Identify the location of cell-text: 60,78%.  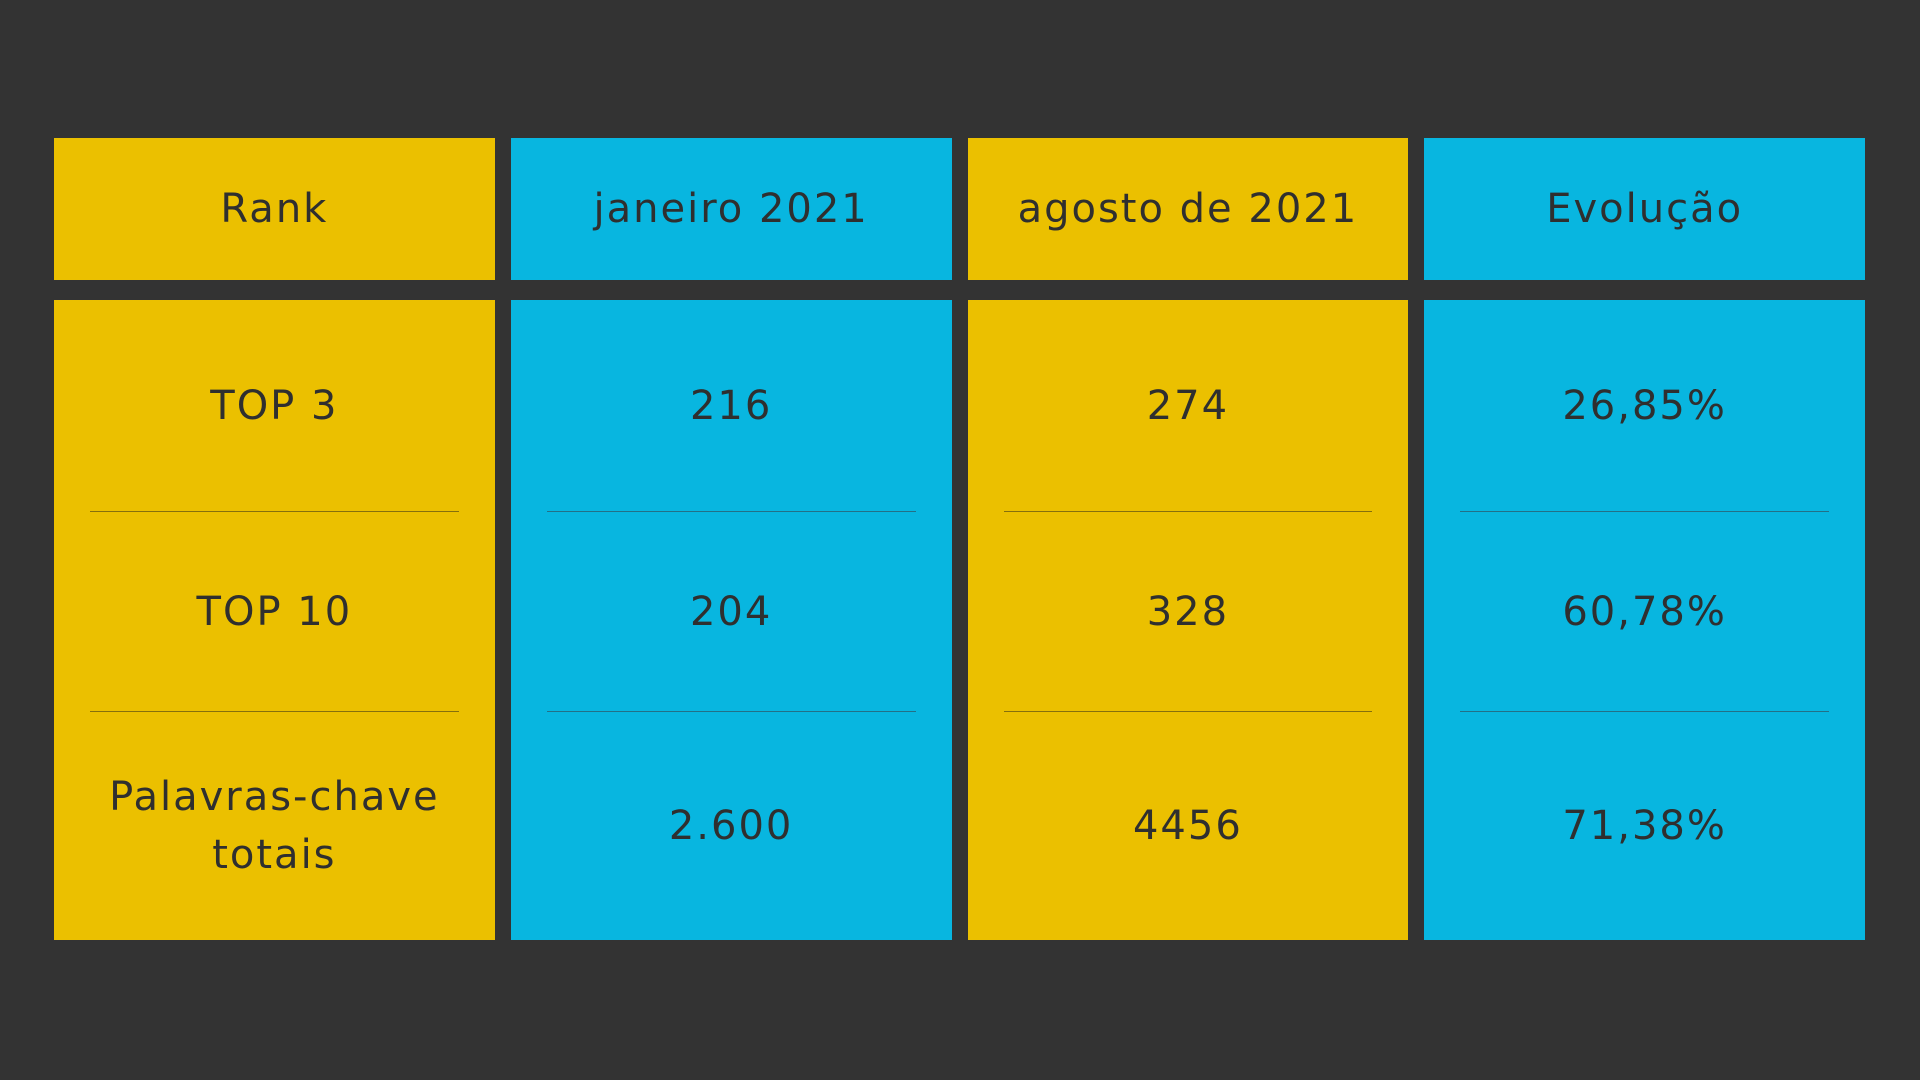
(1644, 611).